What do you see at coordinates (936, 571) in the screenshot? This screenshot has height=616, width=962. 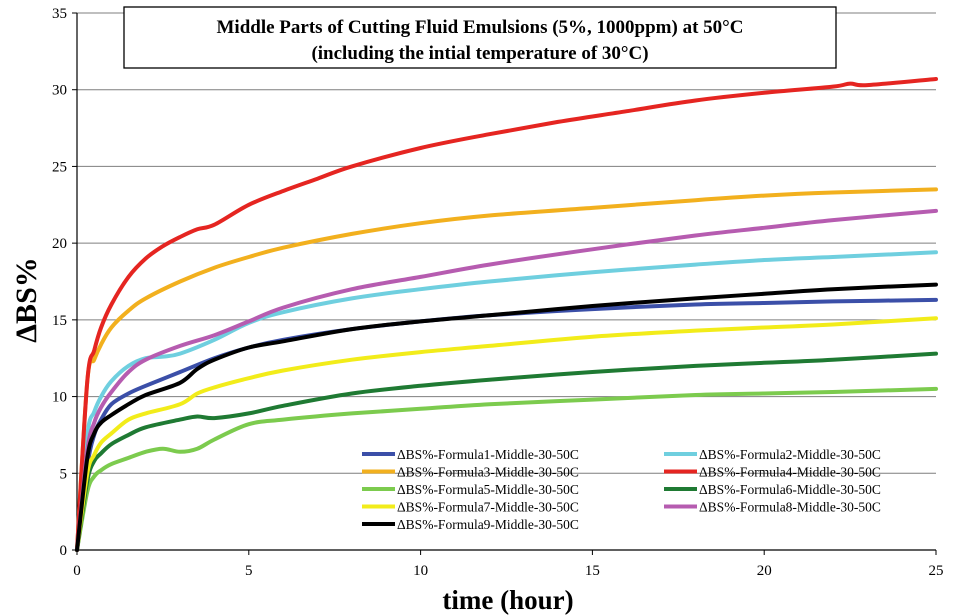 I see `x-tick-label: 25` at bounding box center [936, 571].